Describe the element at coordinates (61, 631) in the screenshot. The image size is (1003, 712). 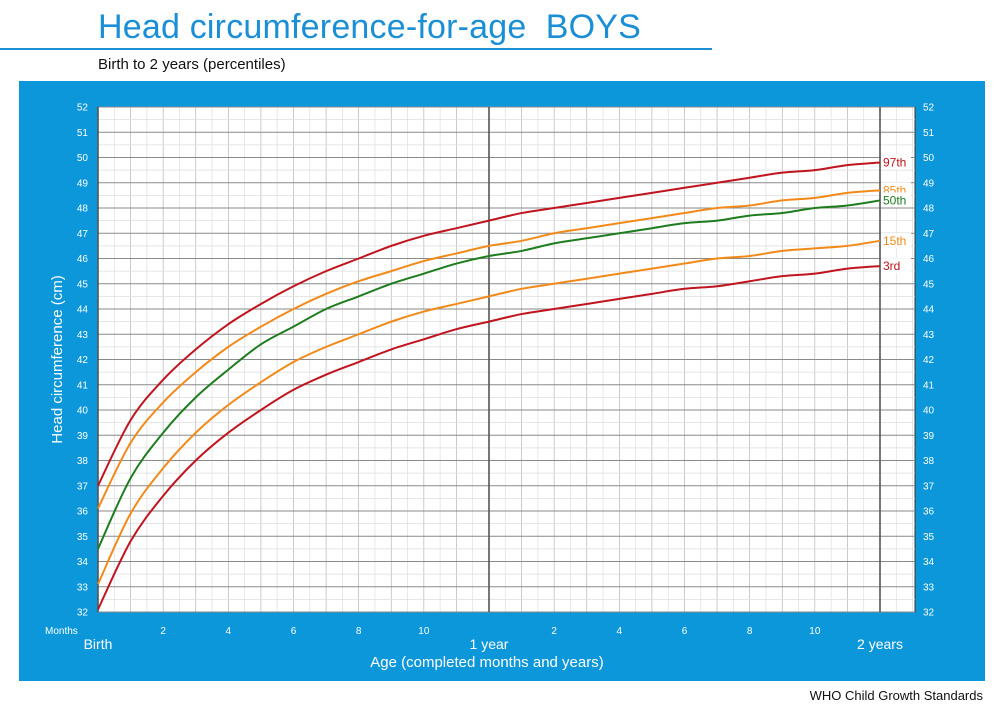
I see `x-axis-prefix: Months` at that location.